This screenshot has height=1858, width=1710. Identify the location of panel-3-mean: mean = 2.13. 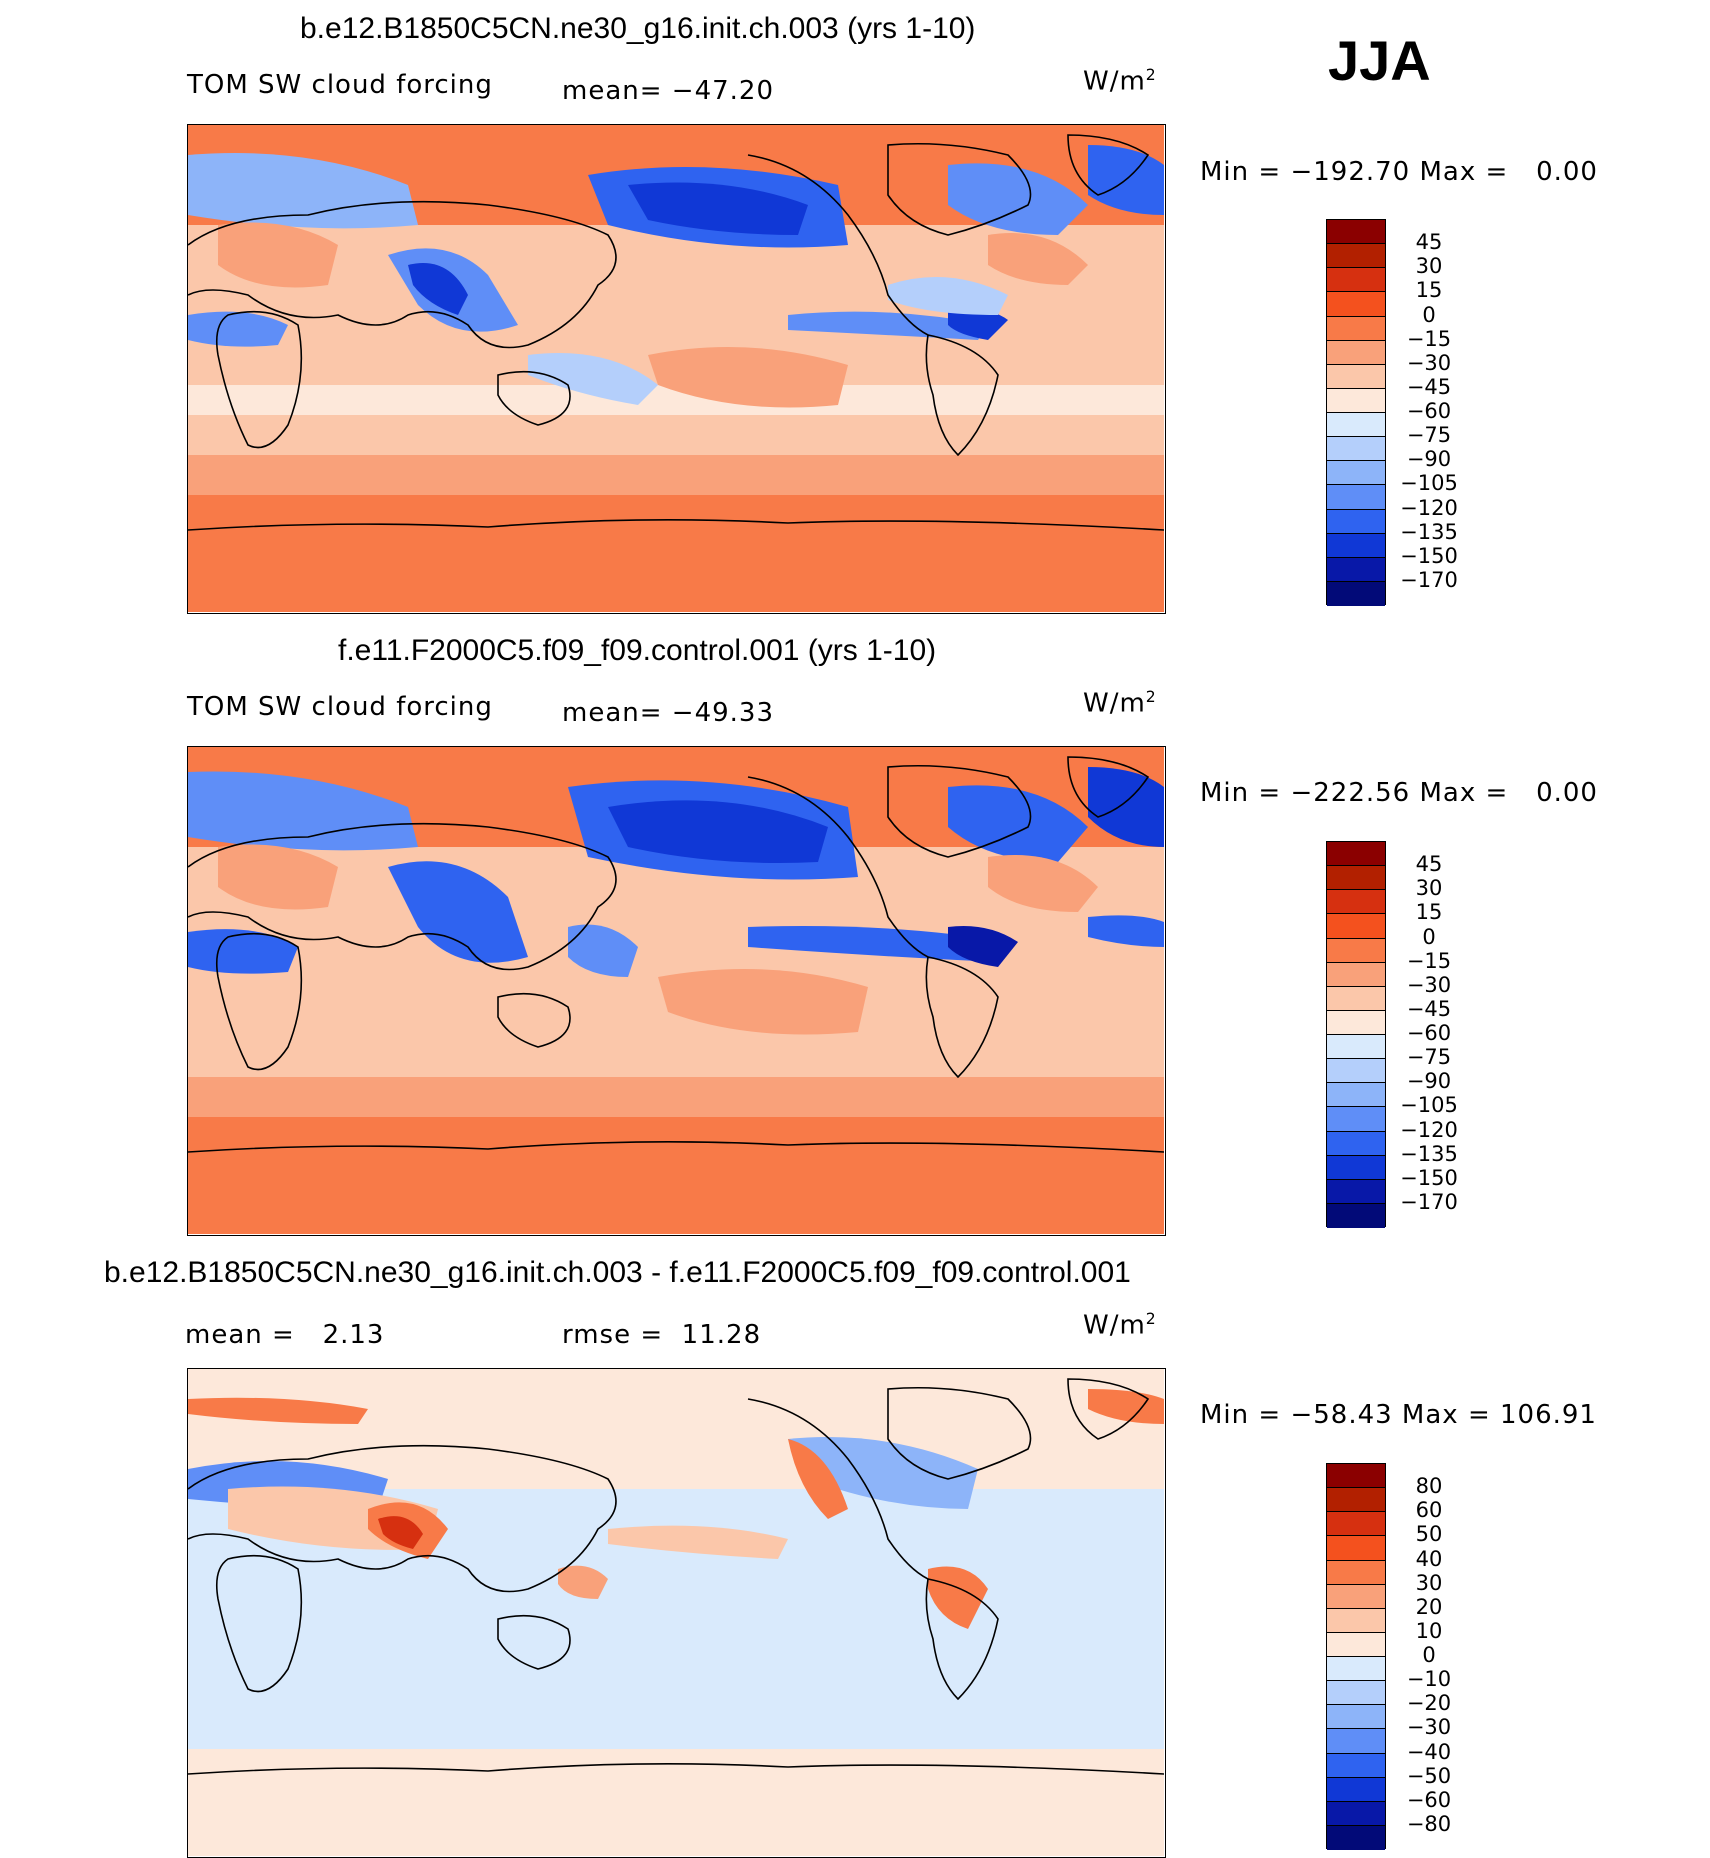
(285, 1335).